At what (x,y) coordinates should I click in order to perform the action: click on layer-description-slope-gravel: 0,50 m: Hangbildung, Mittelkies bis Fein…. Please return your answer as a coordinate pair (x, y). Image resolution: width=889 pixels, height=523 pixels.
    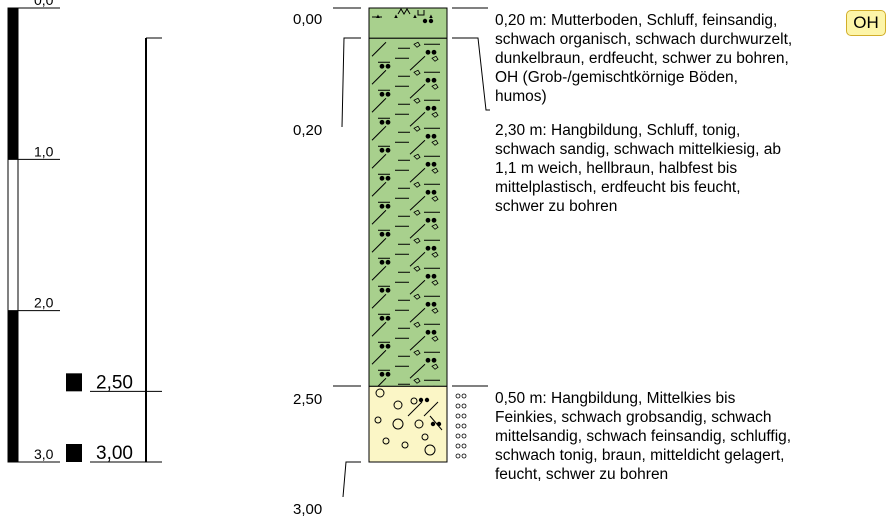
    Looking at the image, I should click on (643, 436).